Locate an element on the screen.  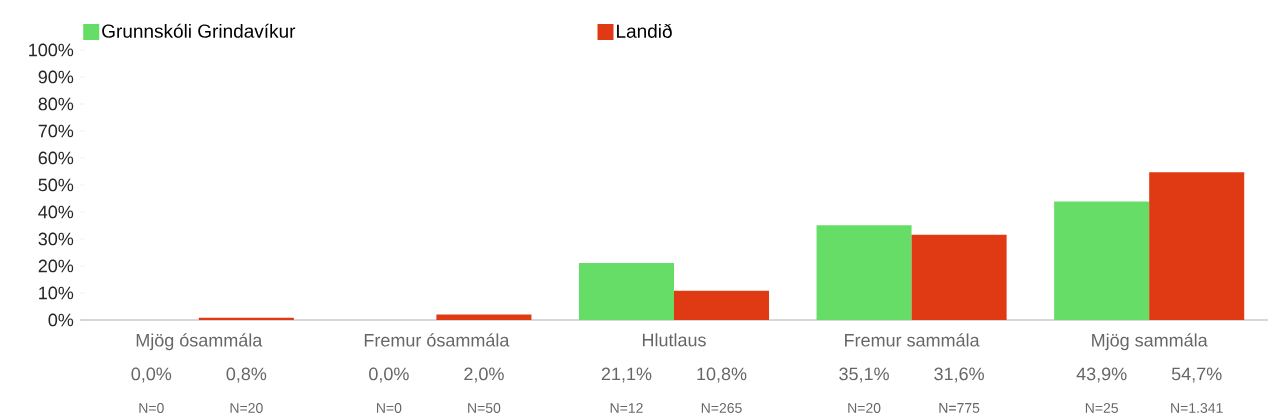
data-label: 54,7% is located at coordinates (1196, 375).